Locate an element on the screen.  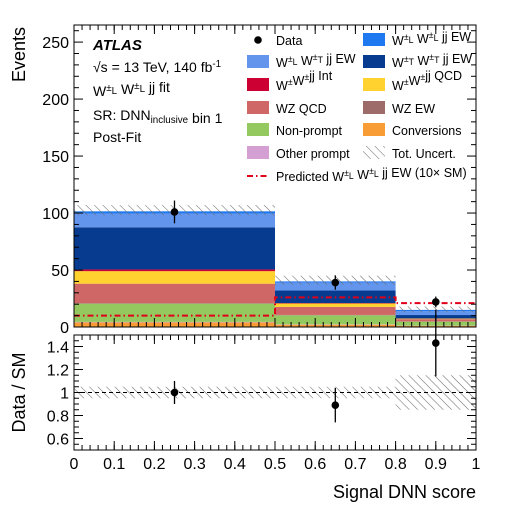
main-ytick-label: 150 is located at coordinates (55, 157).